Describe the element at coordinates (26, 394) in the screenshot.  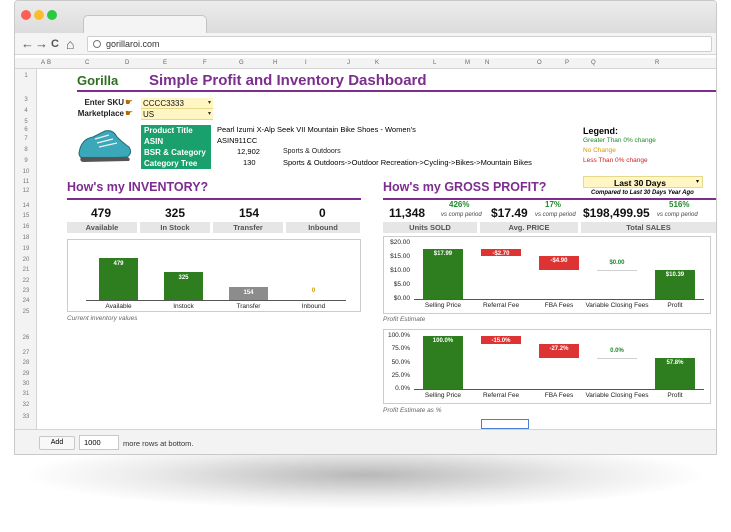
I see `row-header-31: 31` at that location.